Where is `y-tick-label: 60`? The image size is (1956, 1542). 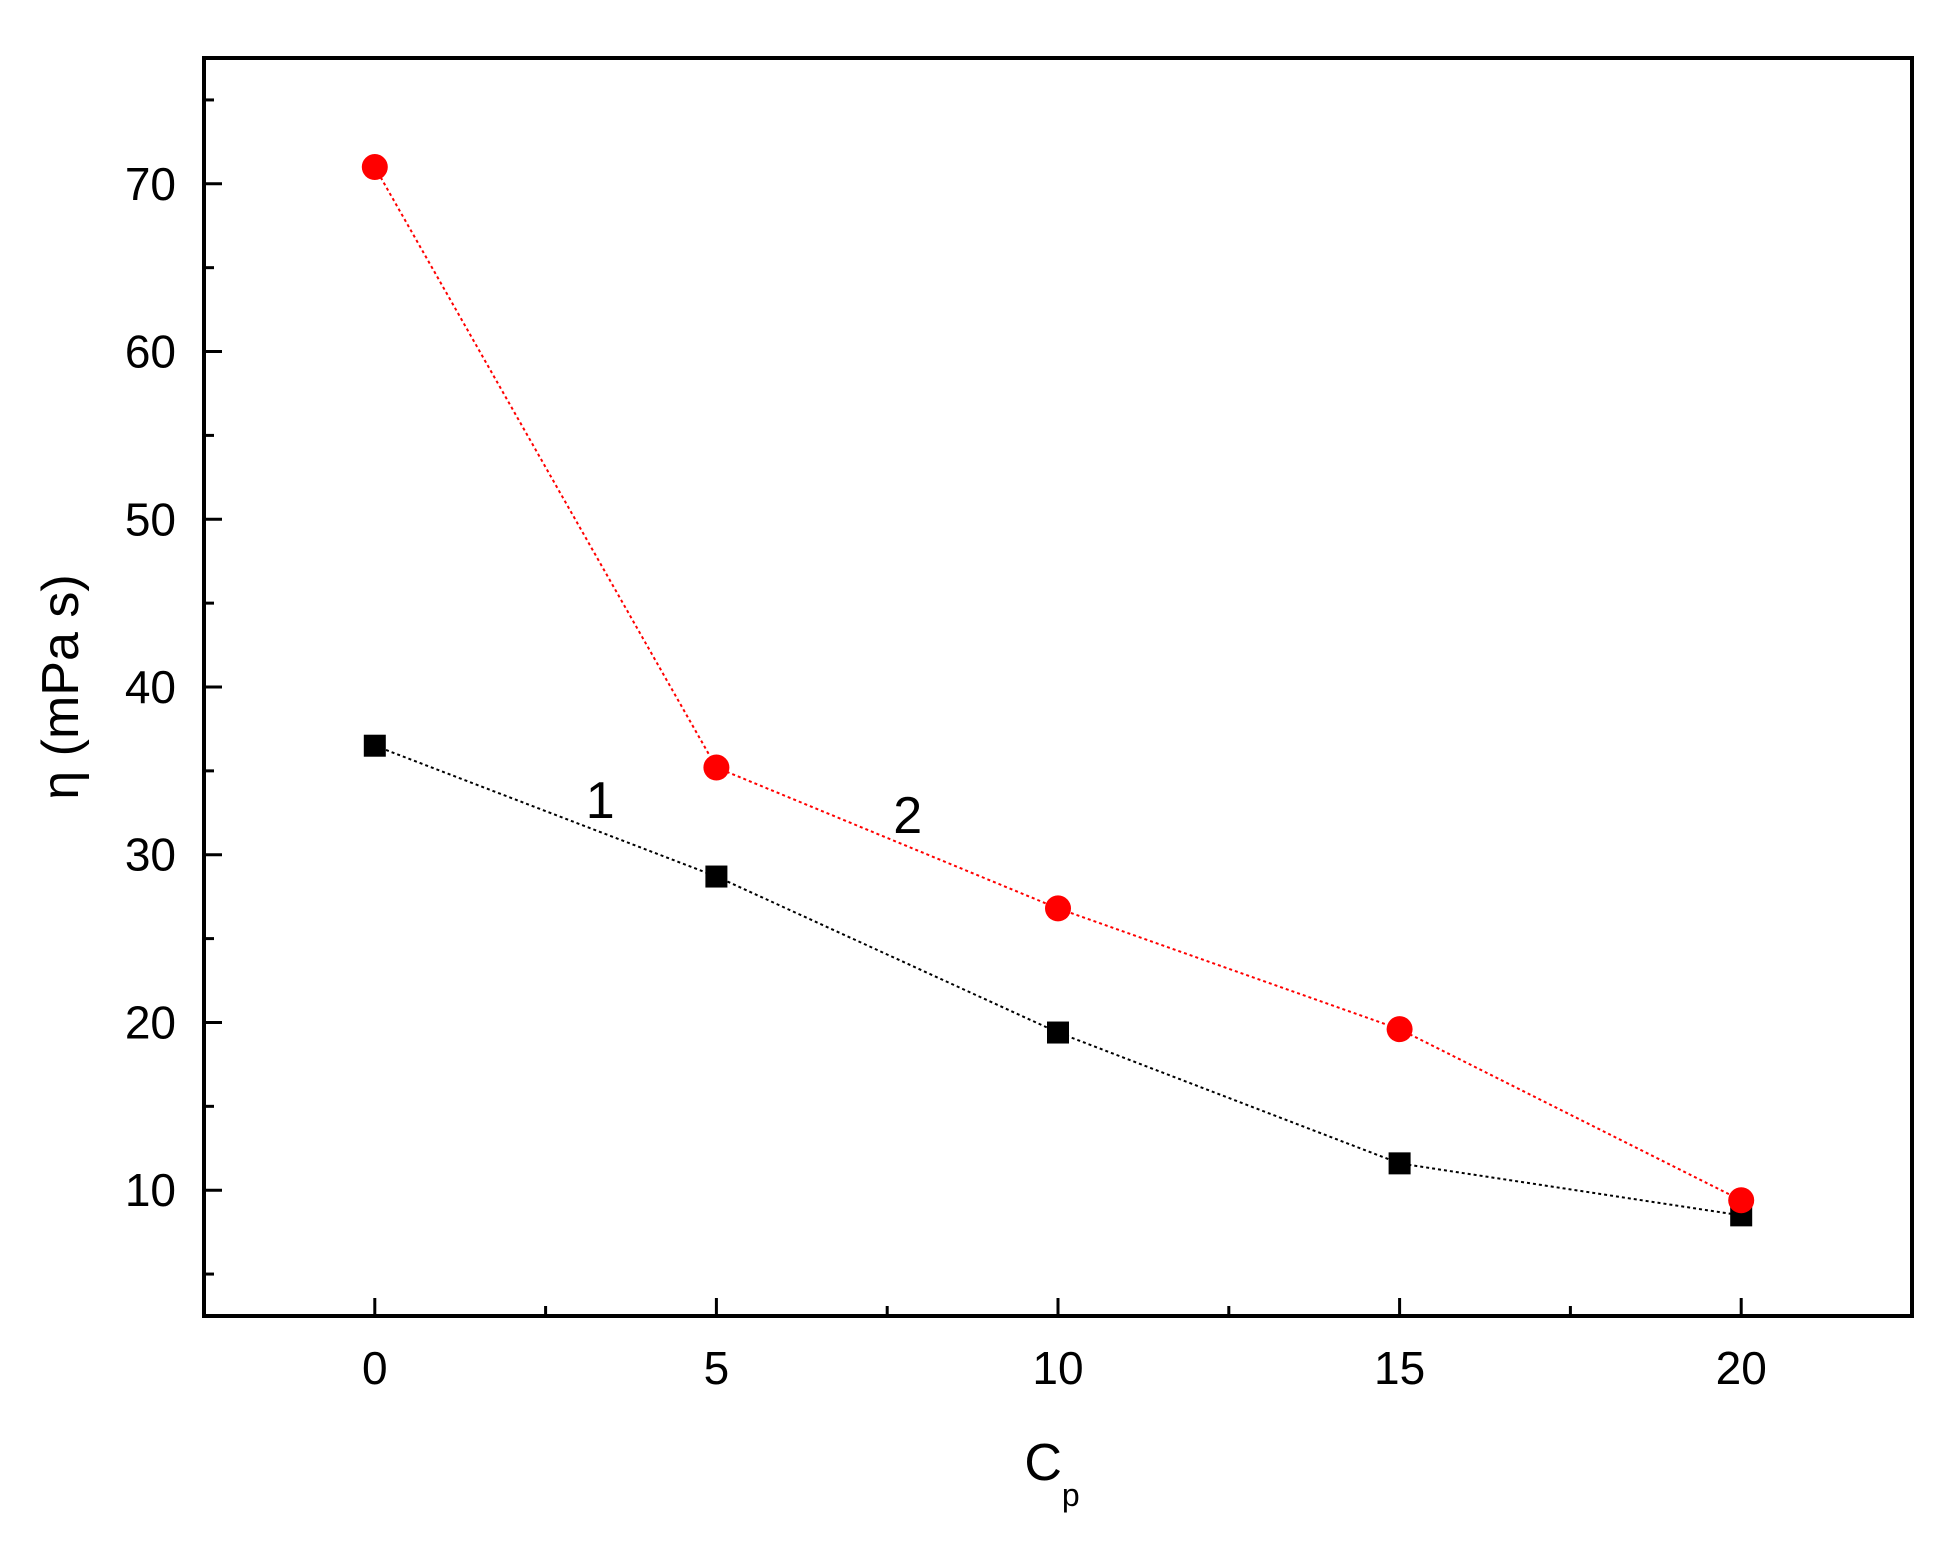 y-tick-label: 60 is located at coordinates (150, 352).